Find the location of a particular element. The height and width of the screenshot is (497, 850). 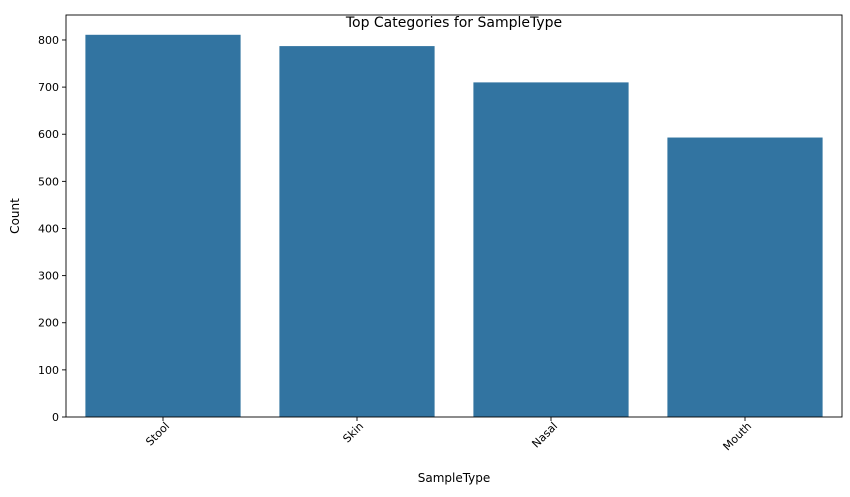

x-axis-label: SampleType is located at coordinates (454, 478).